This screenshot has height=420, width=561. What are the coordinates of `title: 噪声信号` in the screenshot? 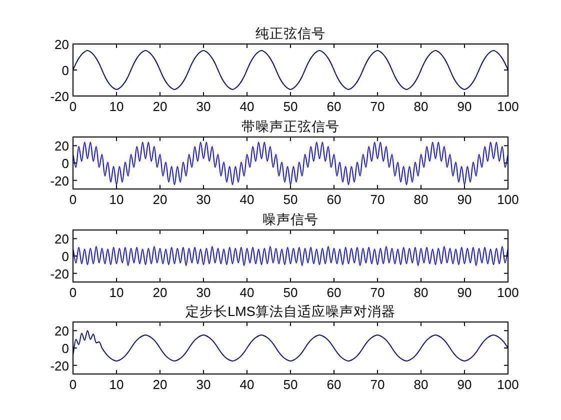 It's located at (290, 219).